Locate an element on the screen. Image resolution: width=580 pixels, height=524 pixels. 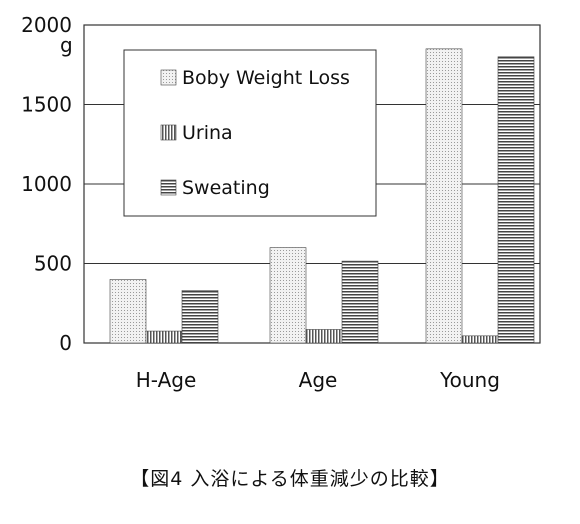
bar-h-age-urina is located at coordinates (164, 337).